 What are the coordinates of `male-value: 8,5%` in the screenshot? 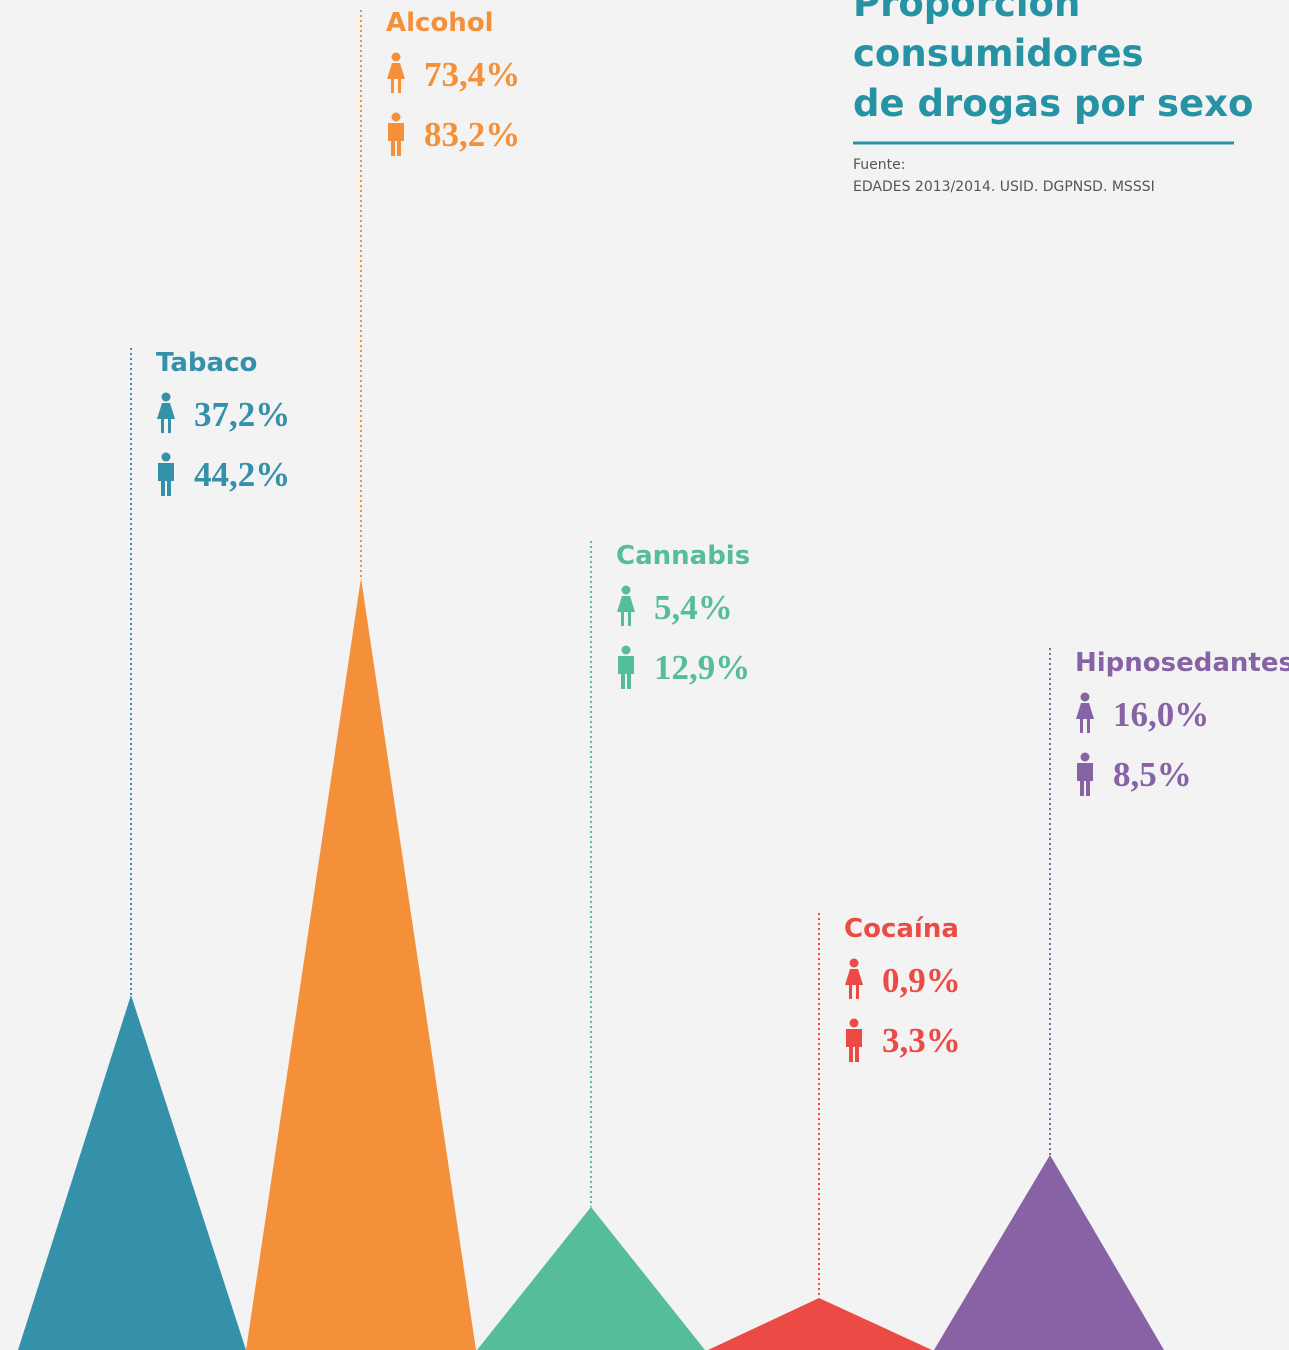 It's located at (1152, 774).